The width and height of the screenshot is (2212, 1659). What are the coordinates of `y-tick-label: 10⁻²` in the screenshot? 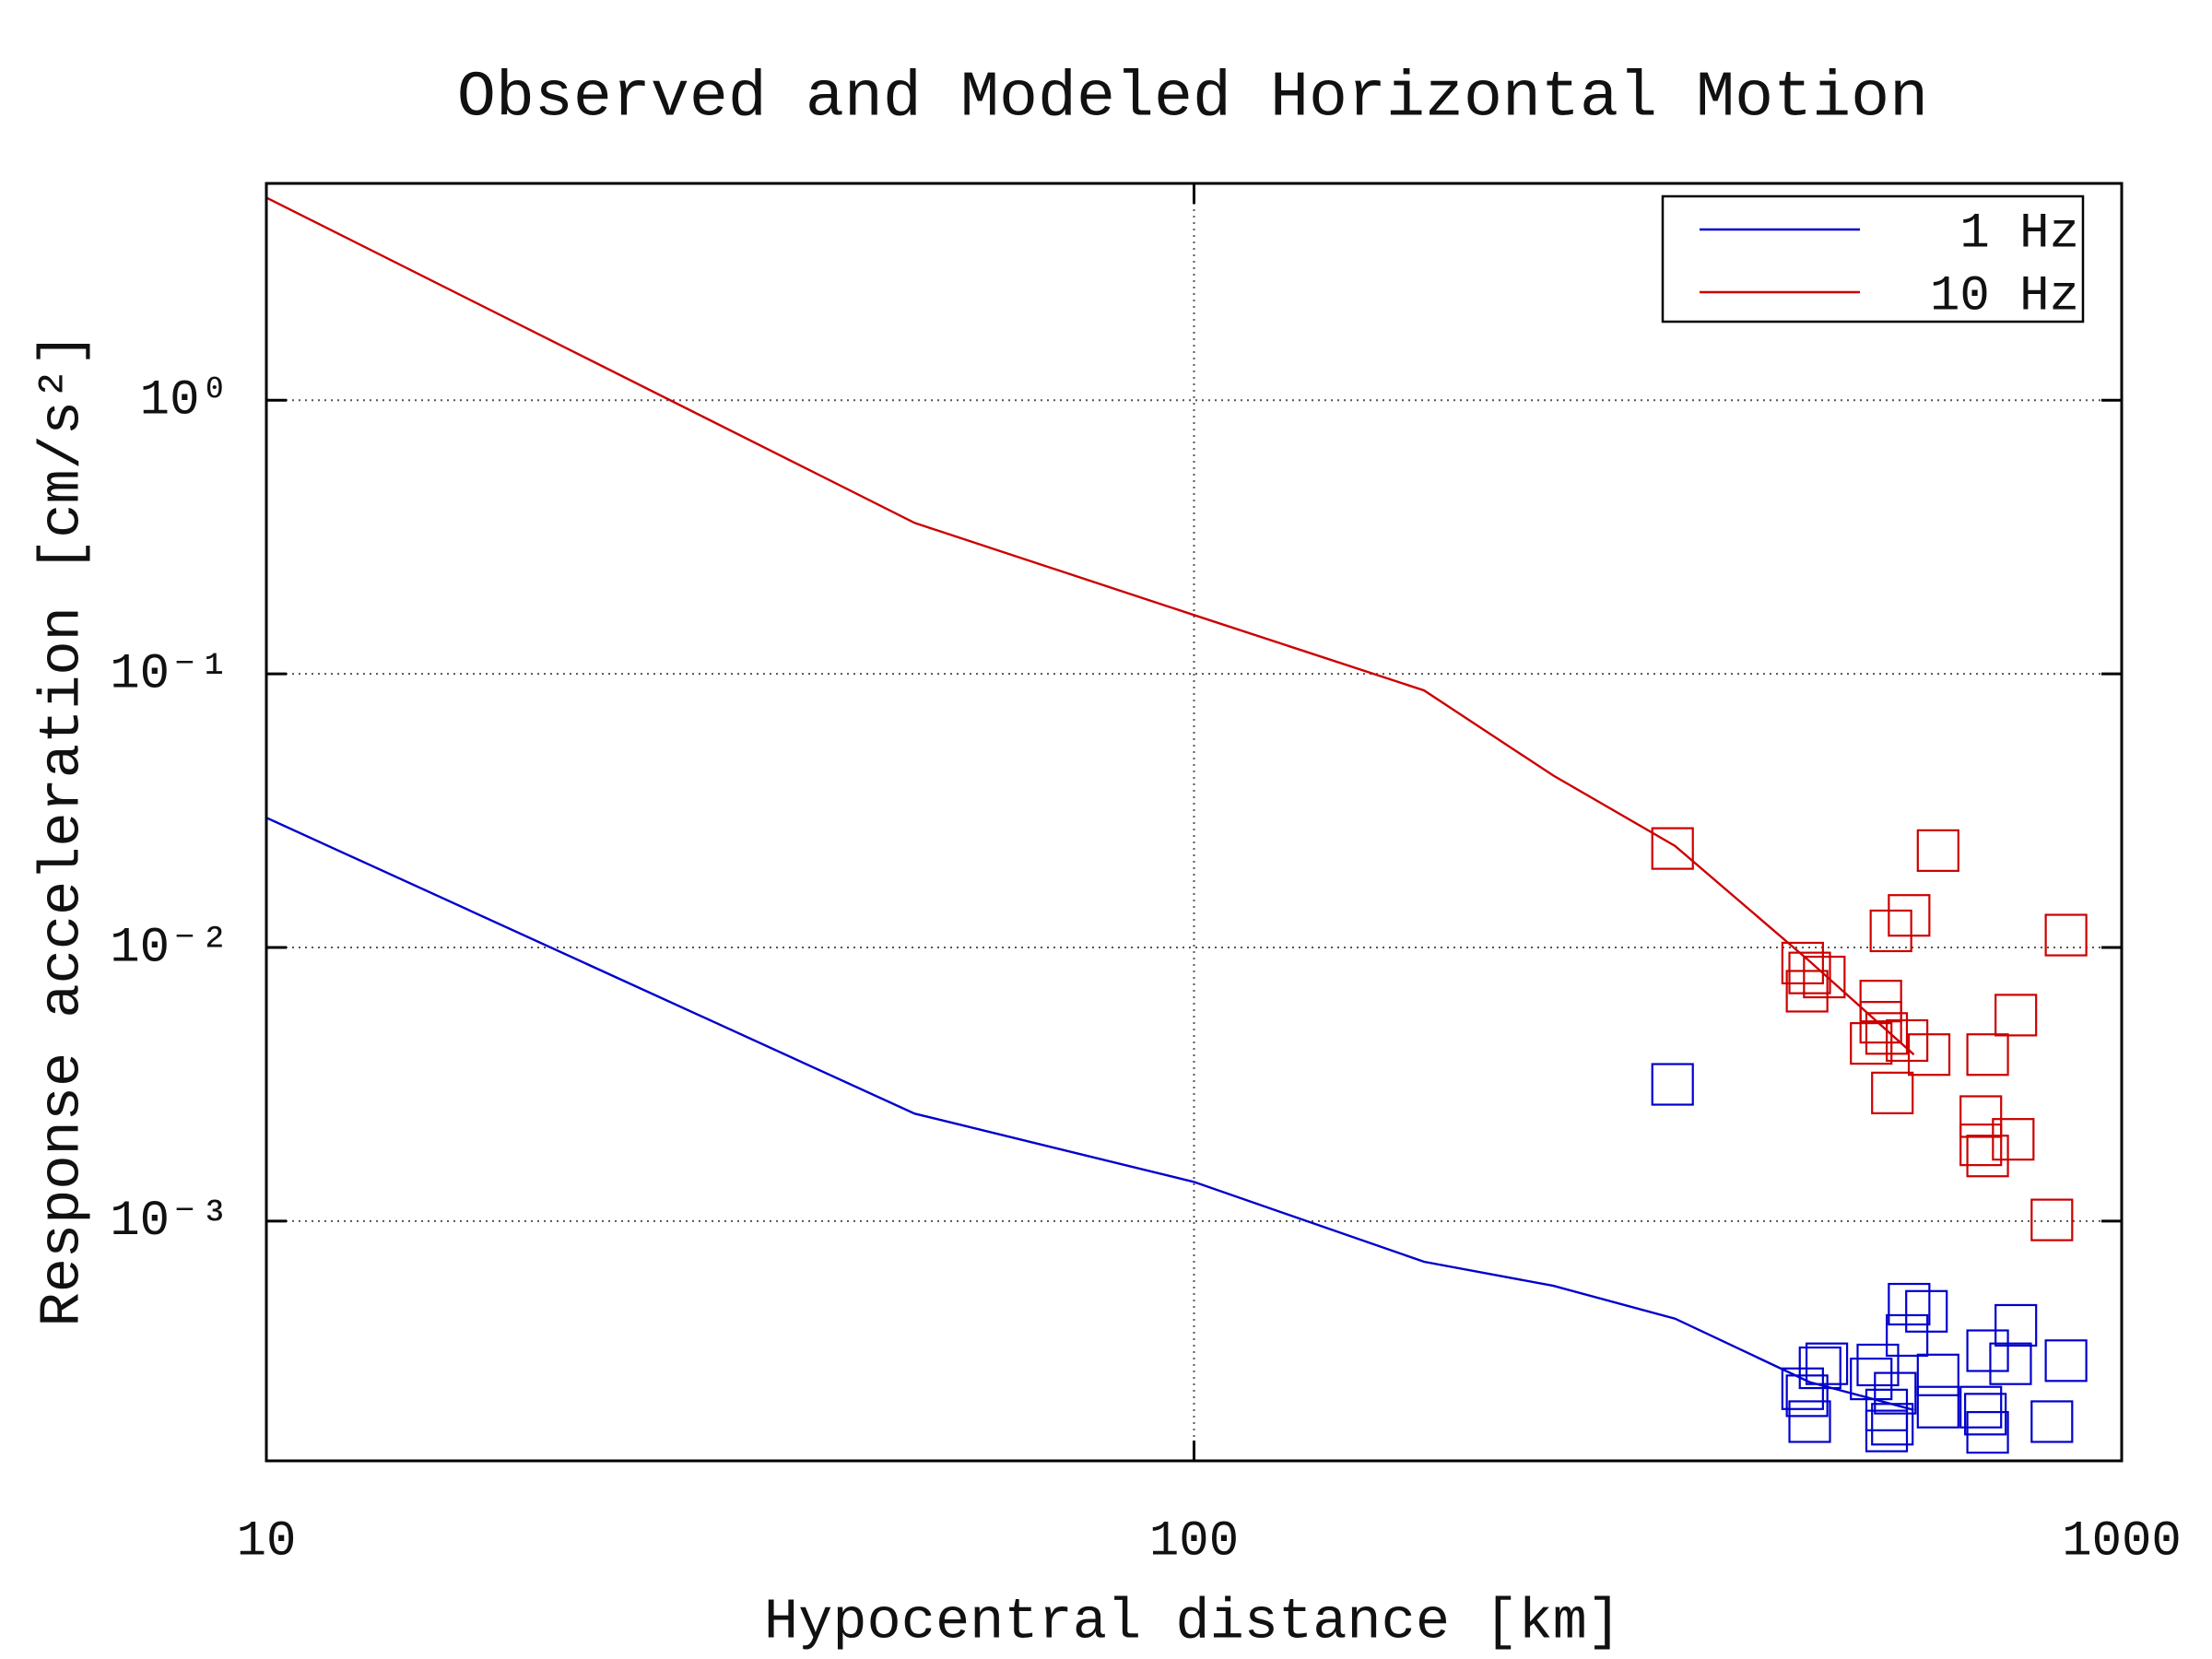 It's located at (169, 948).